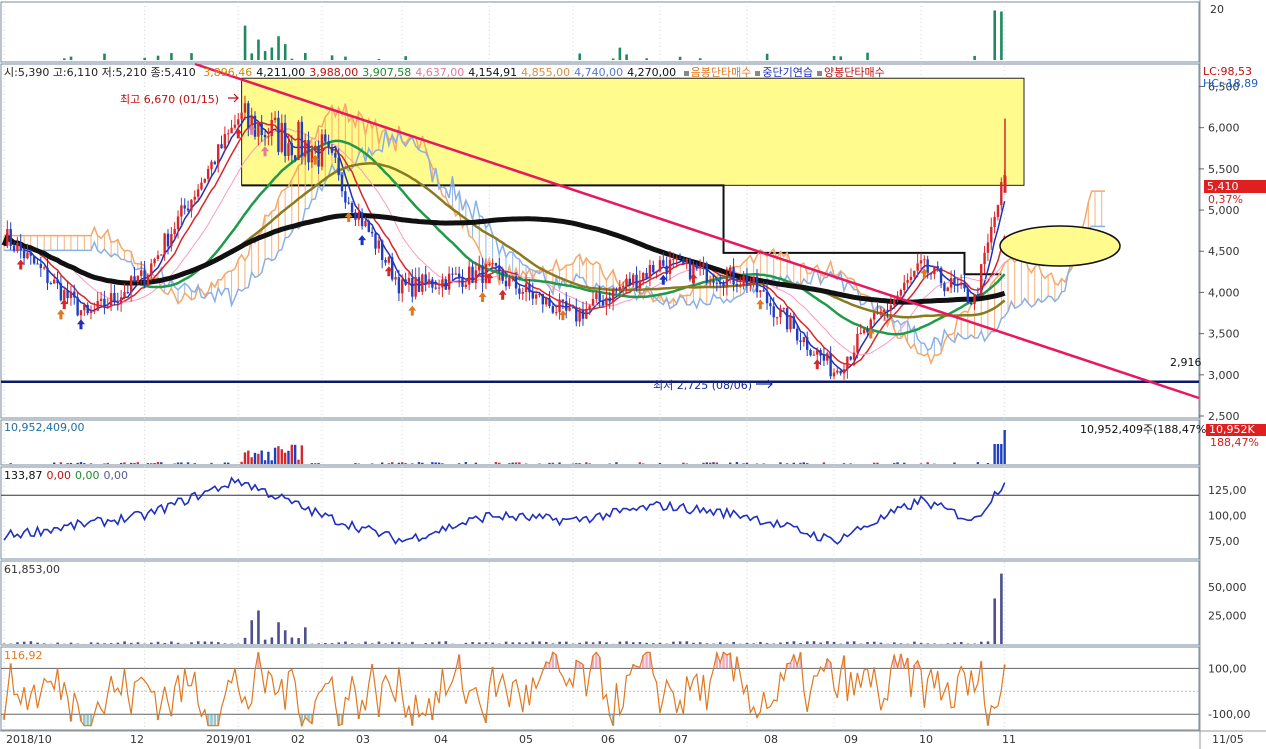  What do you see at coordinates (493, 72) in the screenshot?
I see `ma-value-5: 4,154,91` at bounding box center [493, 72].